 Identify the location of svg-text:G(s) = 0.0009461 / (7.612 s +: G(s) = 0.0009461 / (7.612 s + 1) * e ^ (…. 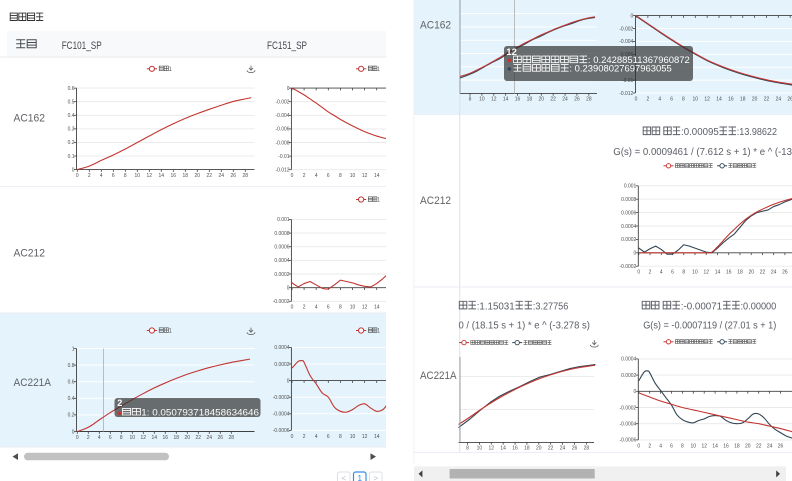
(702, 152).